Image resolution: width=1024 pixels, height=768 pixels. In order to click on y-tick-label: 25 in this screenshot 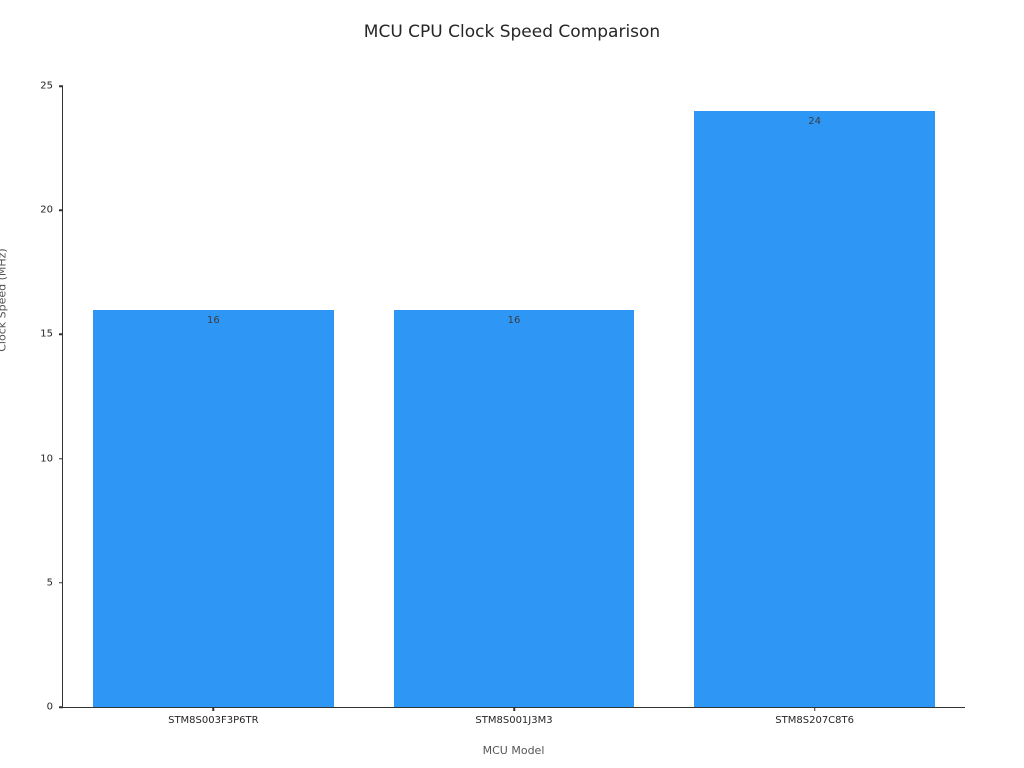, I will do `click(46, 86)`.